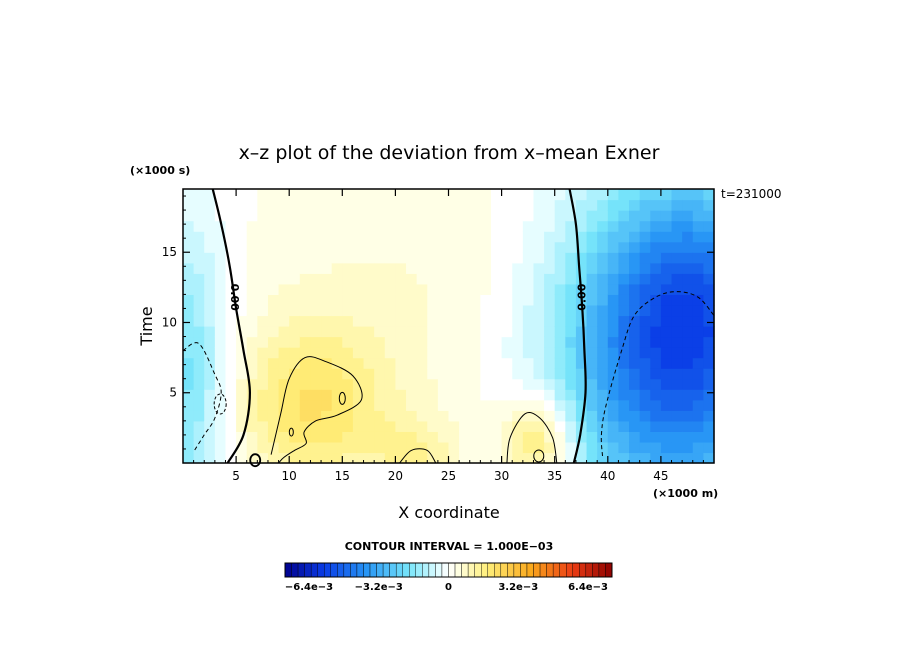  Describe the element at coordinates (169, 252) in the screenshot. I see `y-tick-label: 15` at that location.